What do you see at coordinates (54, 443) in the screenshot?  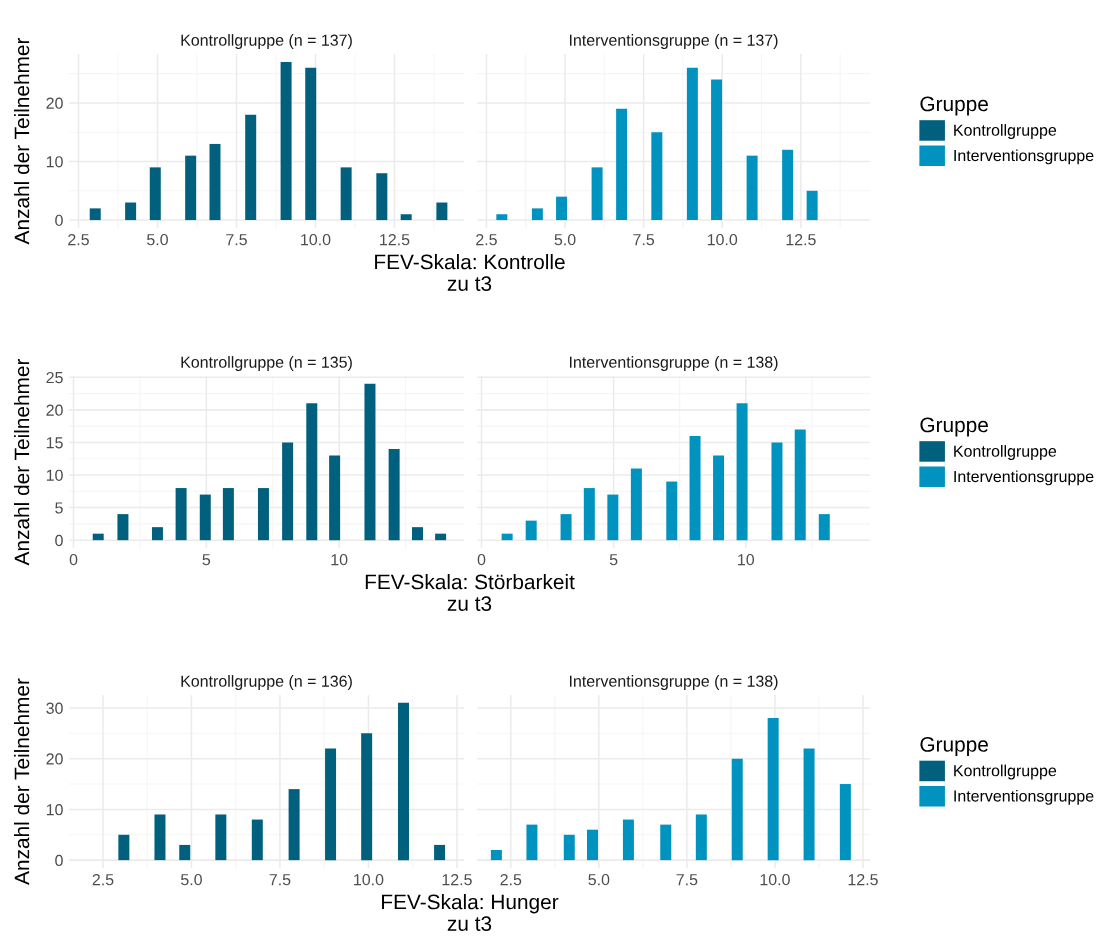 I see `y-tick-label: 15` at bounding box center [54, 443].